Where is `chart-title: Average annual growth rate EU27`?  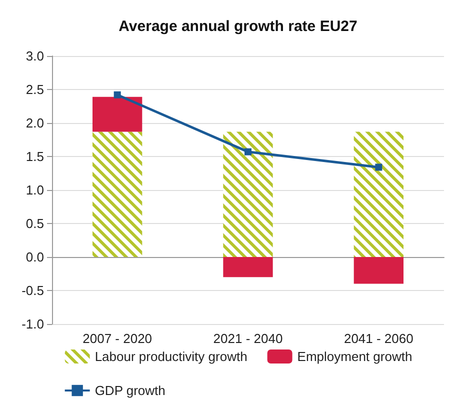 chart-title: Average annual growth rate EU27 is located at coordinates (238, 26).